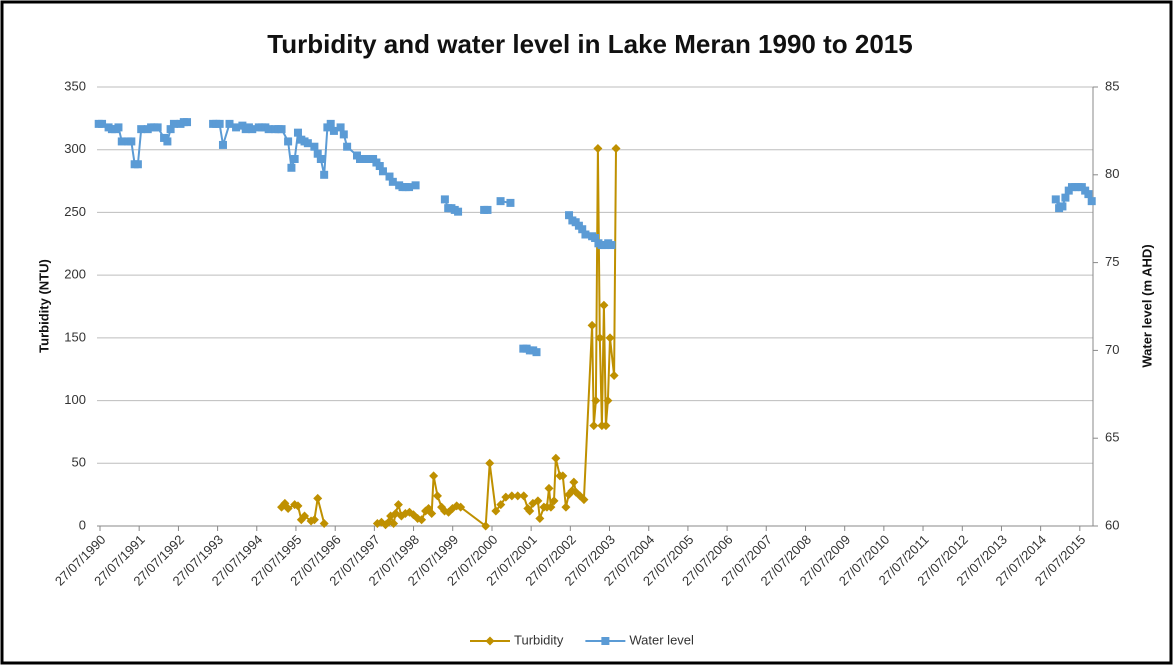  Describe the element at coordinates (75, 399) in the screenshot. I see `y-tick-label: 100` at that location.